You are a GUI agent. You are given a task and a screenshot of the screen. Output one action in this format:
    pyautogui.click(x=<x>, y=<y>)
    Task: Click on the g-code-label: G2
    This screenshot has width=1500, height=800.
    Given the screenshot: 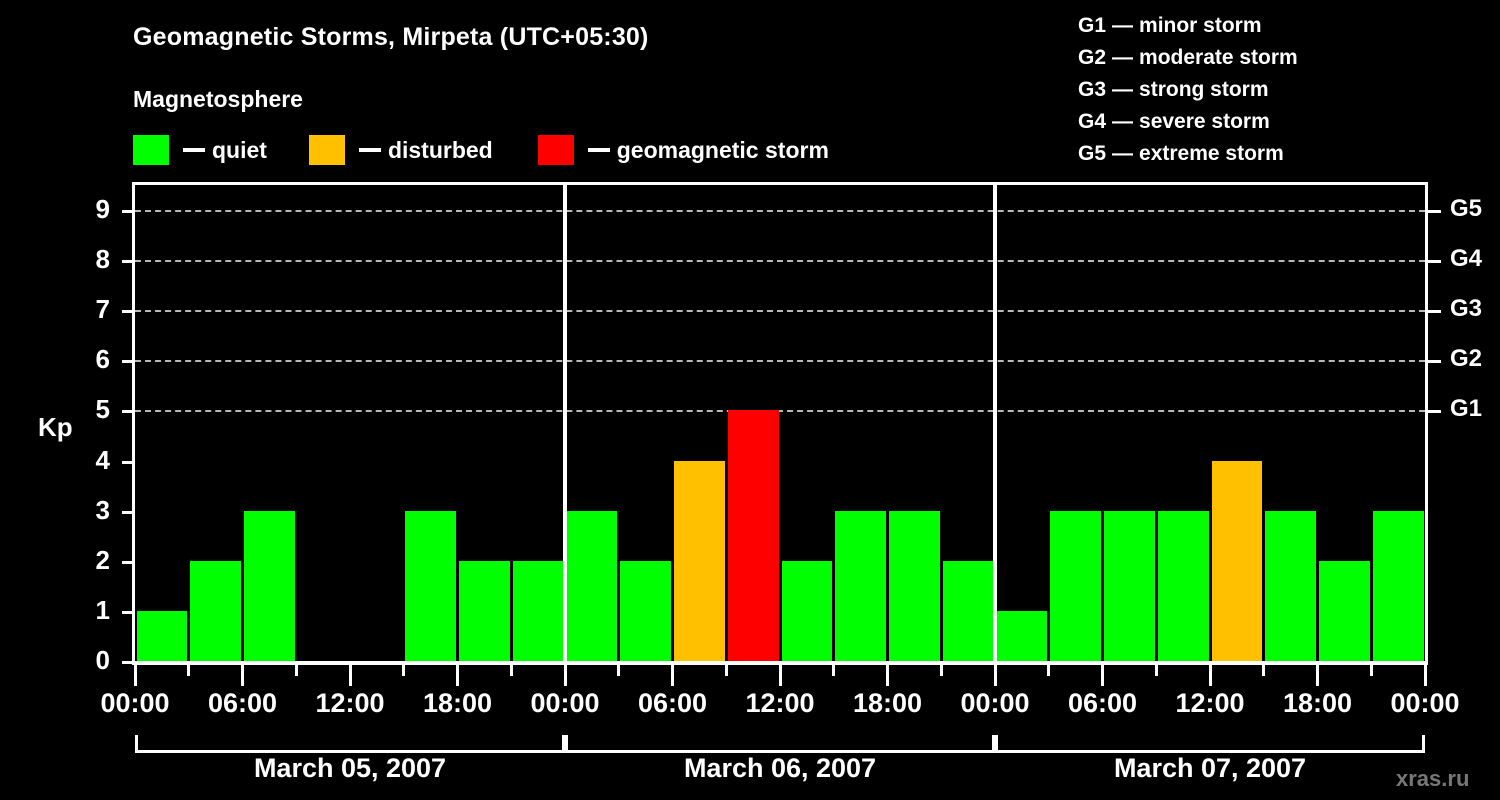 What is the action you would take?
    pyautogui.click(x=1092, y=57)
    